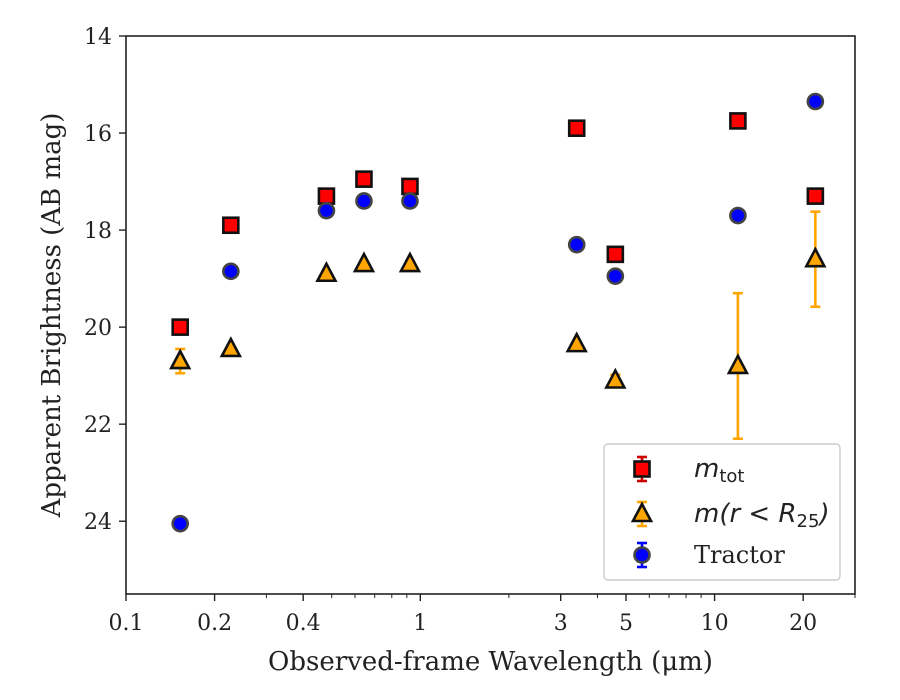 Image resolution: width=900 pixels, height=700 pixels. Describe the element at coordinates (52, 316) in the screenshot. I see `y-axis-title: Apparent Brightness (AB mag)` at that location.